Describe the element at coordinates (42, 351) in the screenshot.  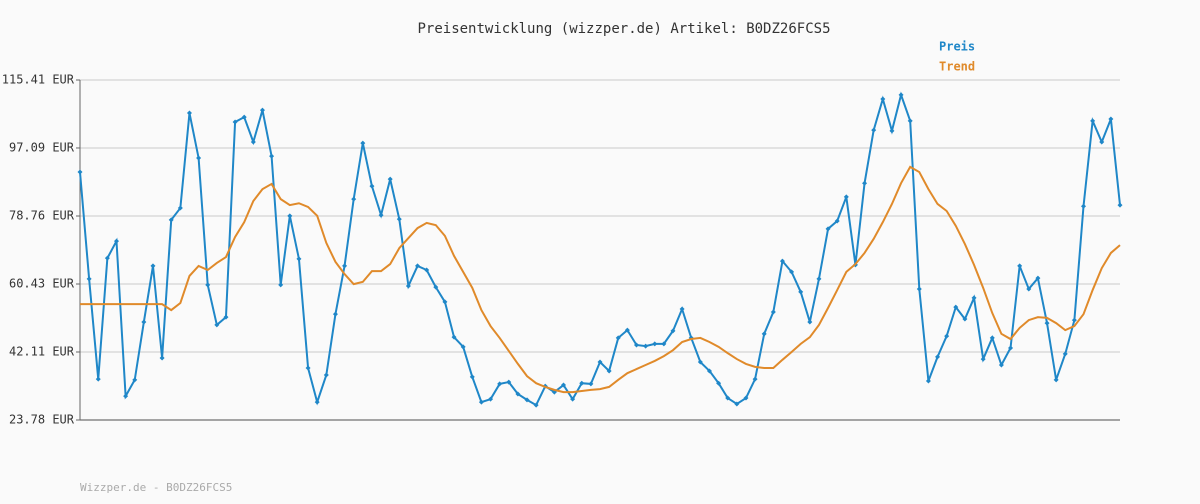
I see `y-tick-label: 42.11 EUR` at that location.